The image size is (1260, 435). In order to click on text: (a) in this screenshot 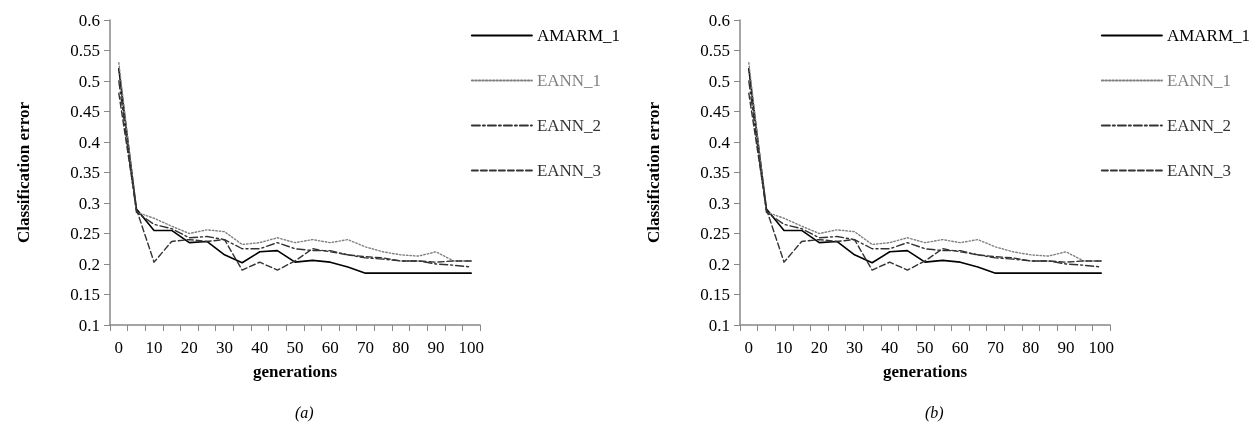, I will do `click(304, 412)`.